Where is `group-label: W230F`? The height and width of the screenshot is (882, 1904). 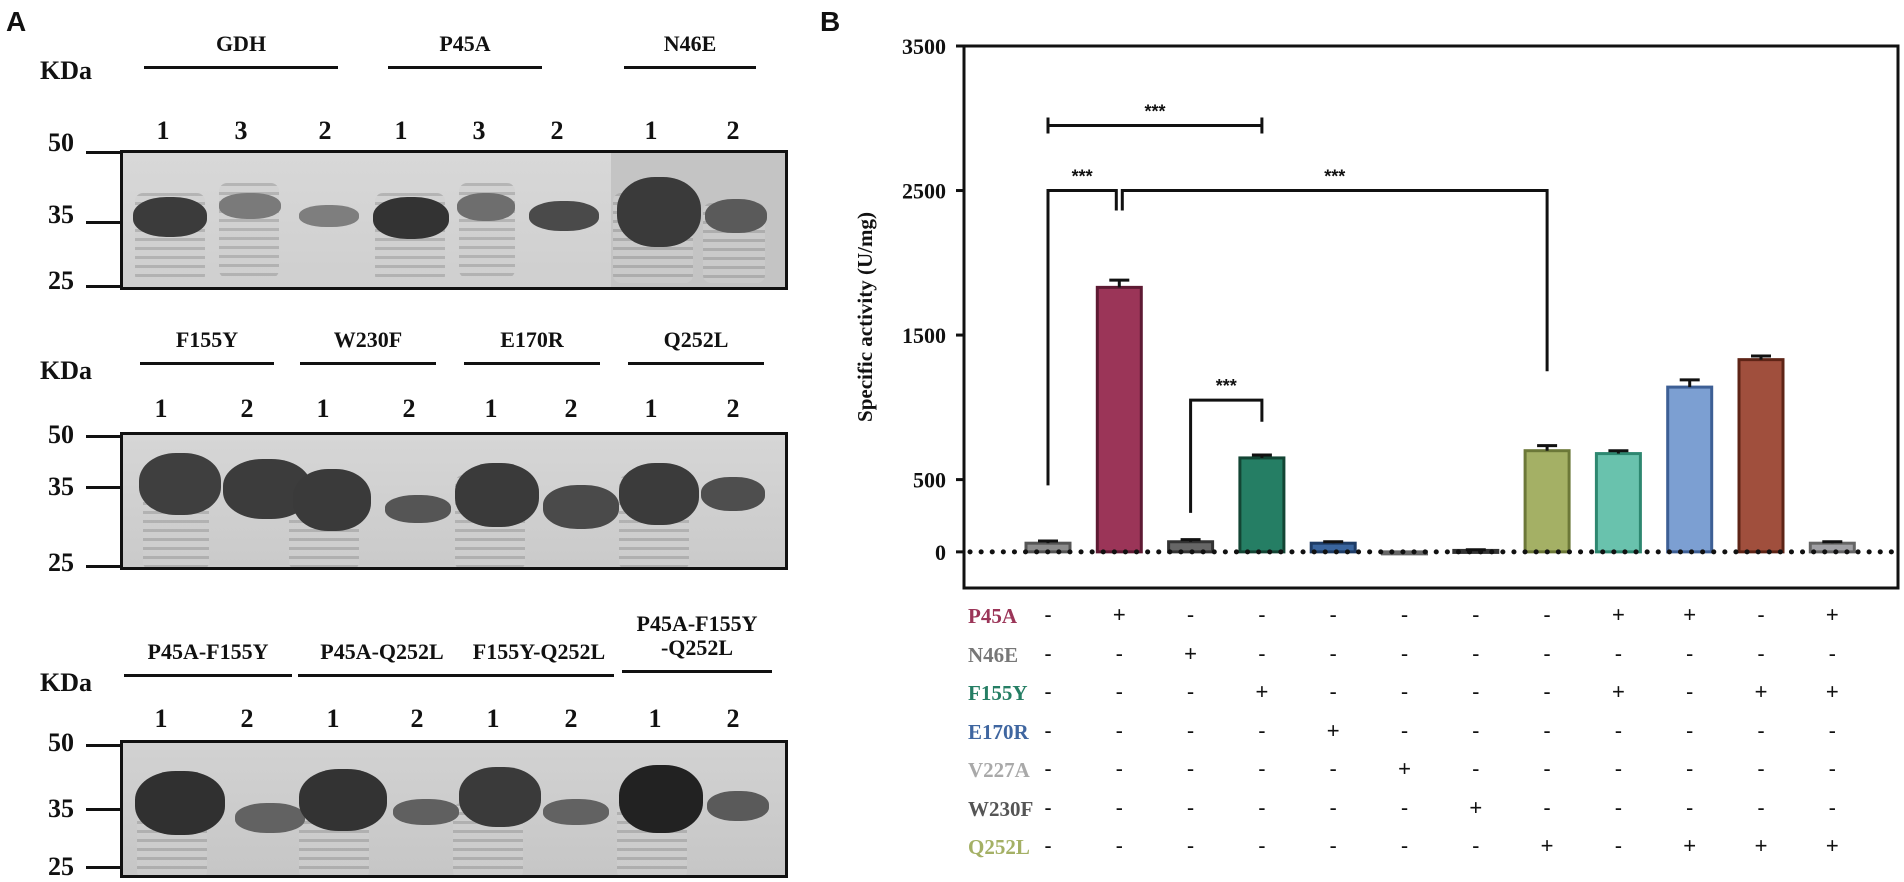 group-label: W230F is located at coordinates (368, 339).